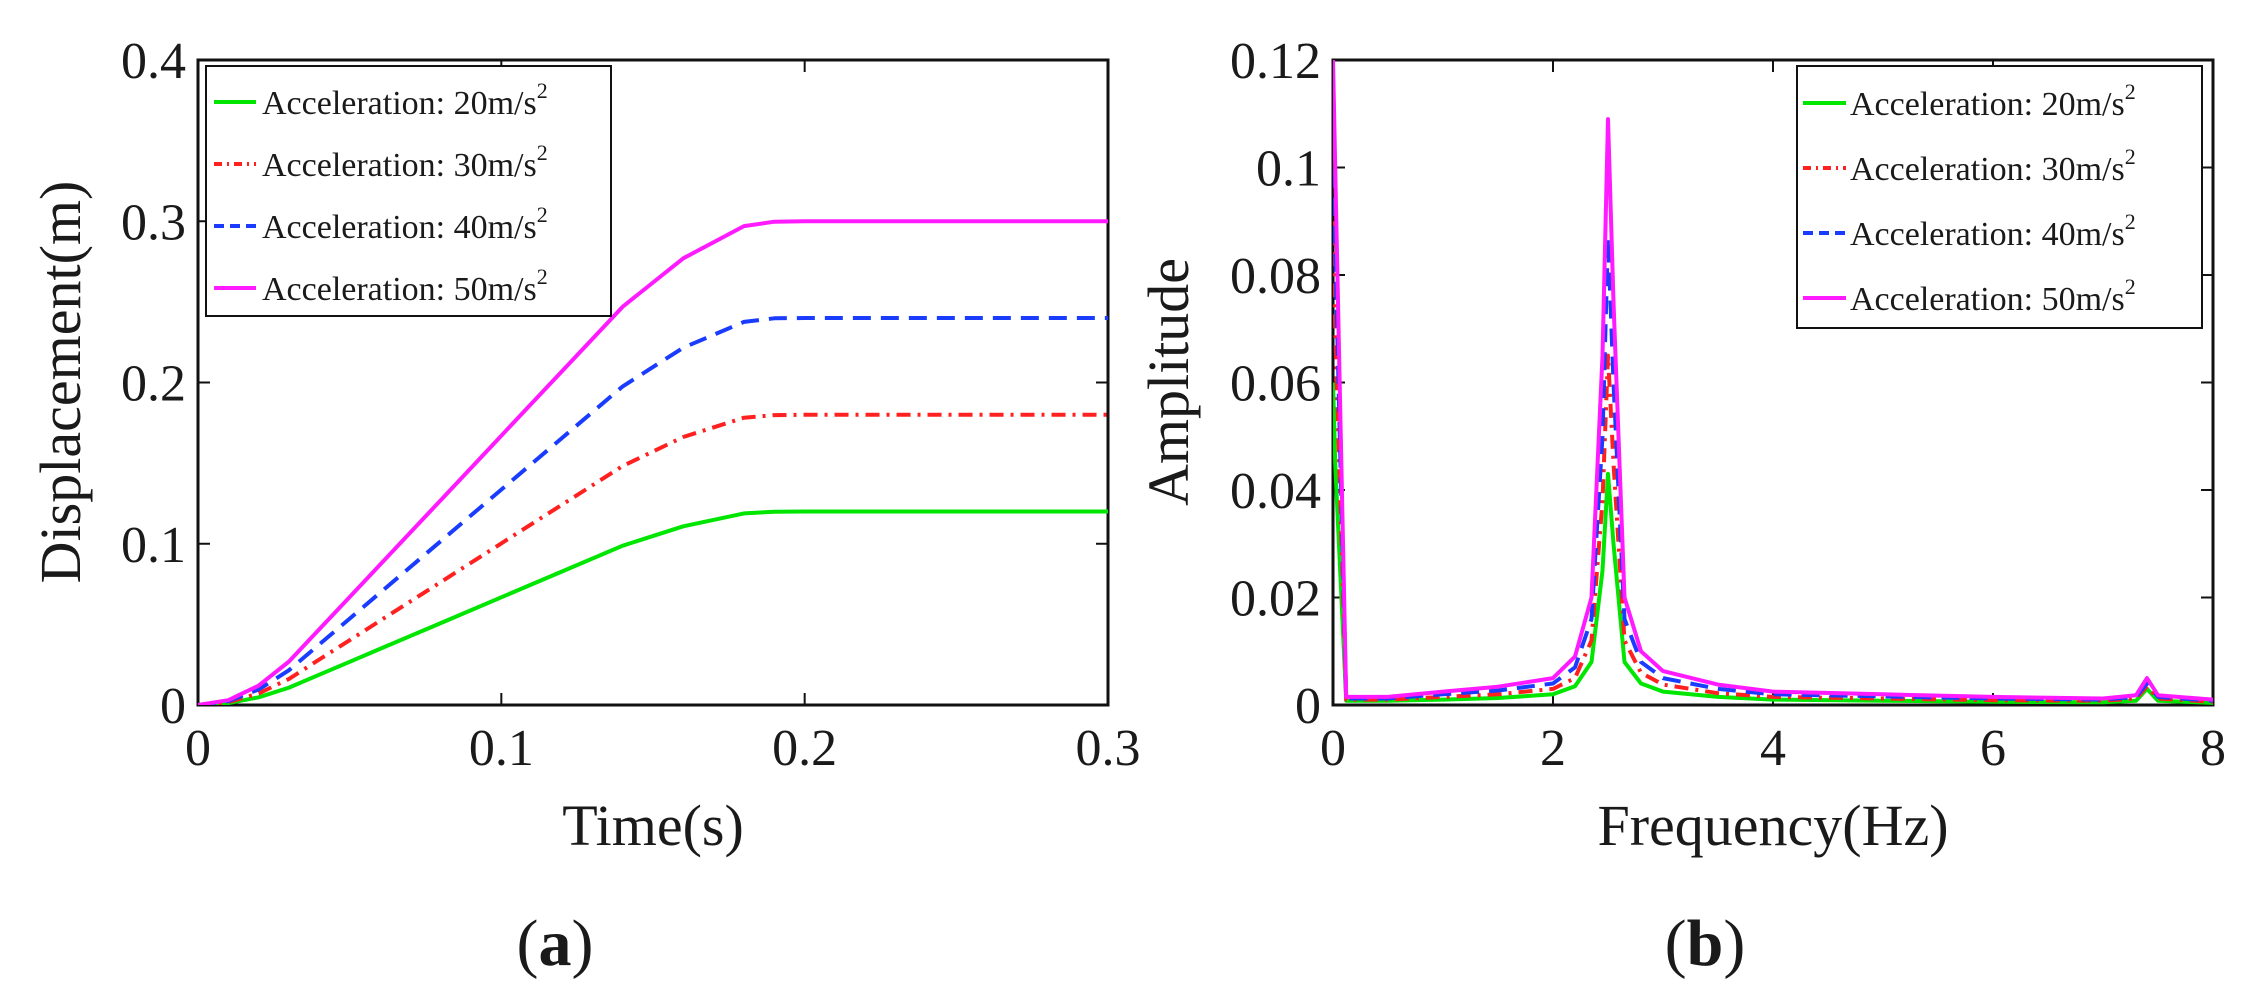  Describe the element at coordinates (153, 545) in the screenshot. I see `panel-a-y-tick-label: 0.1` at that location.